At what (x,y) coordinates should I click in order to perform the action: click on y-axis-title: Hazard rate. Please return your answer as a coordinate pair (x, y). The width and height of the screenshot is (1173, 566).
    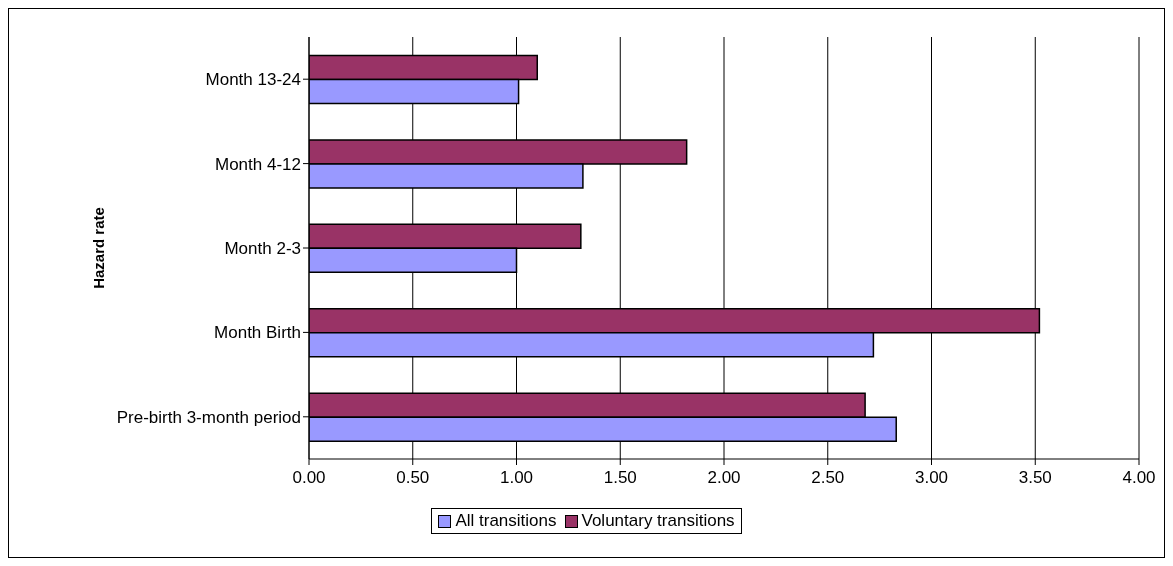
    Looking at the image, I should click on (99, 248).